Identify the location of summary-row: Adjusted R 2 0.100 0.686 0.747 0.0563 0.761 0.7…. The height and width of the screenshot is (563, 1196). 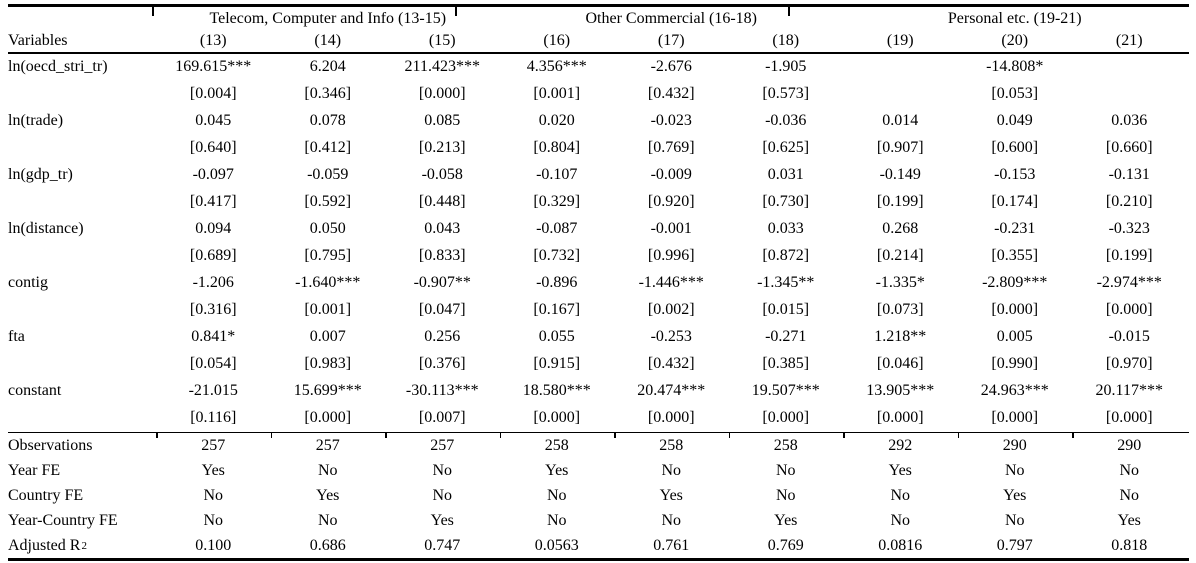
(598, 545).